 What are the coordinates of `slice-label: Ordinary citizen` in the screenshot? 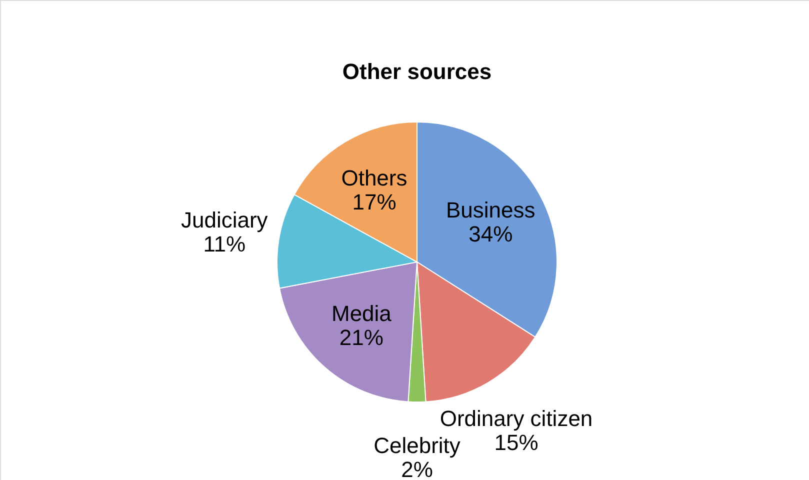 It's located at (516, 418).